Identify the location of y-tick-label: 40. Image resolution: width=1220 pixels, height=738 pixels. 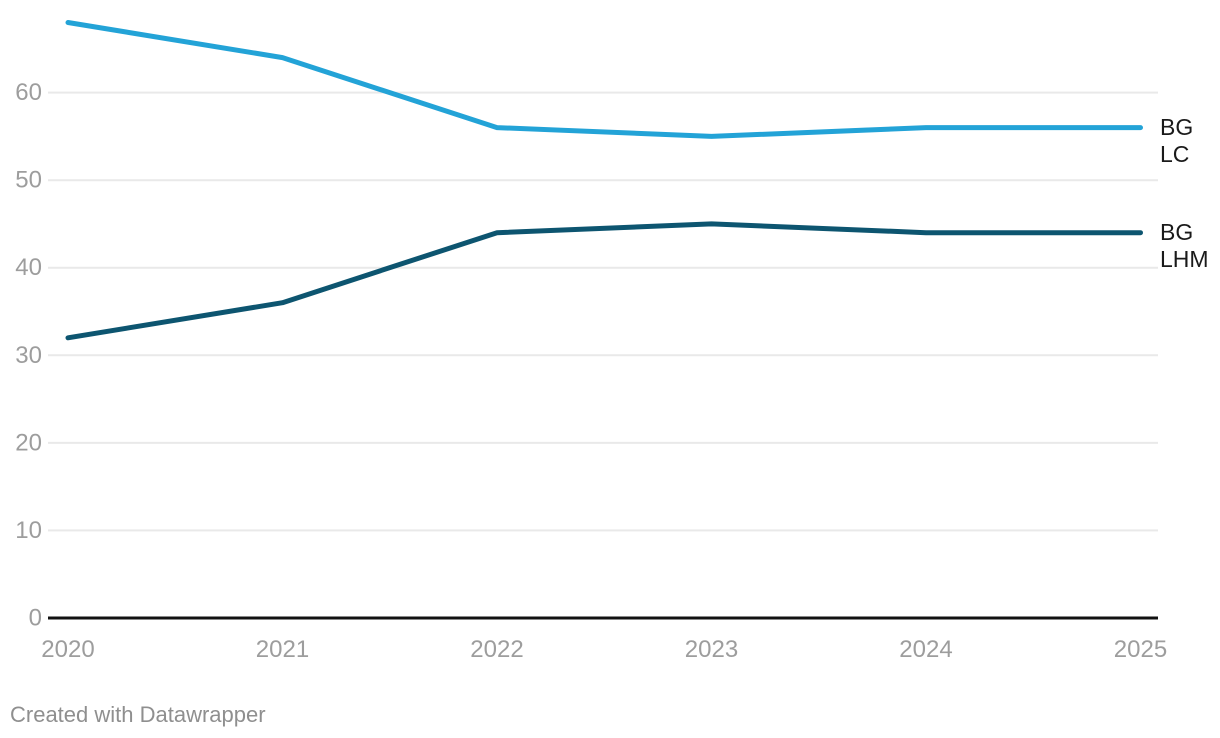
(28, 267).